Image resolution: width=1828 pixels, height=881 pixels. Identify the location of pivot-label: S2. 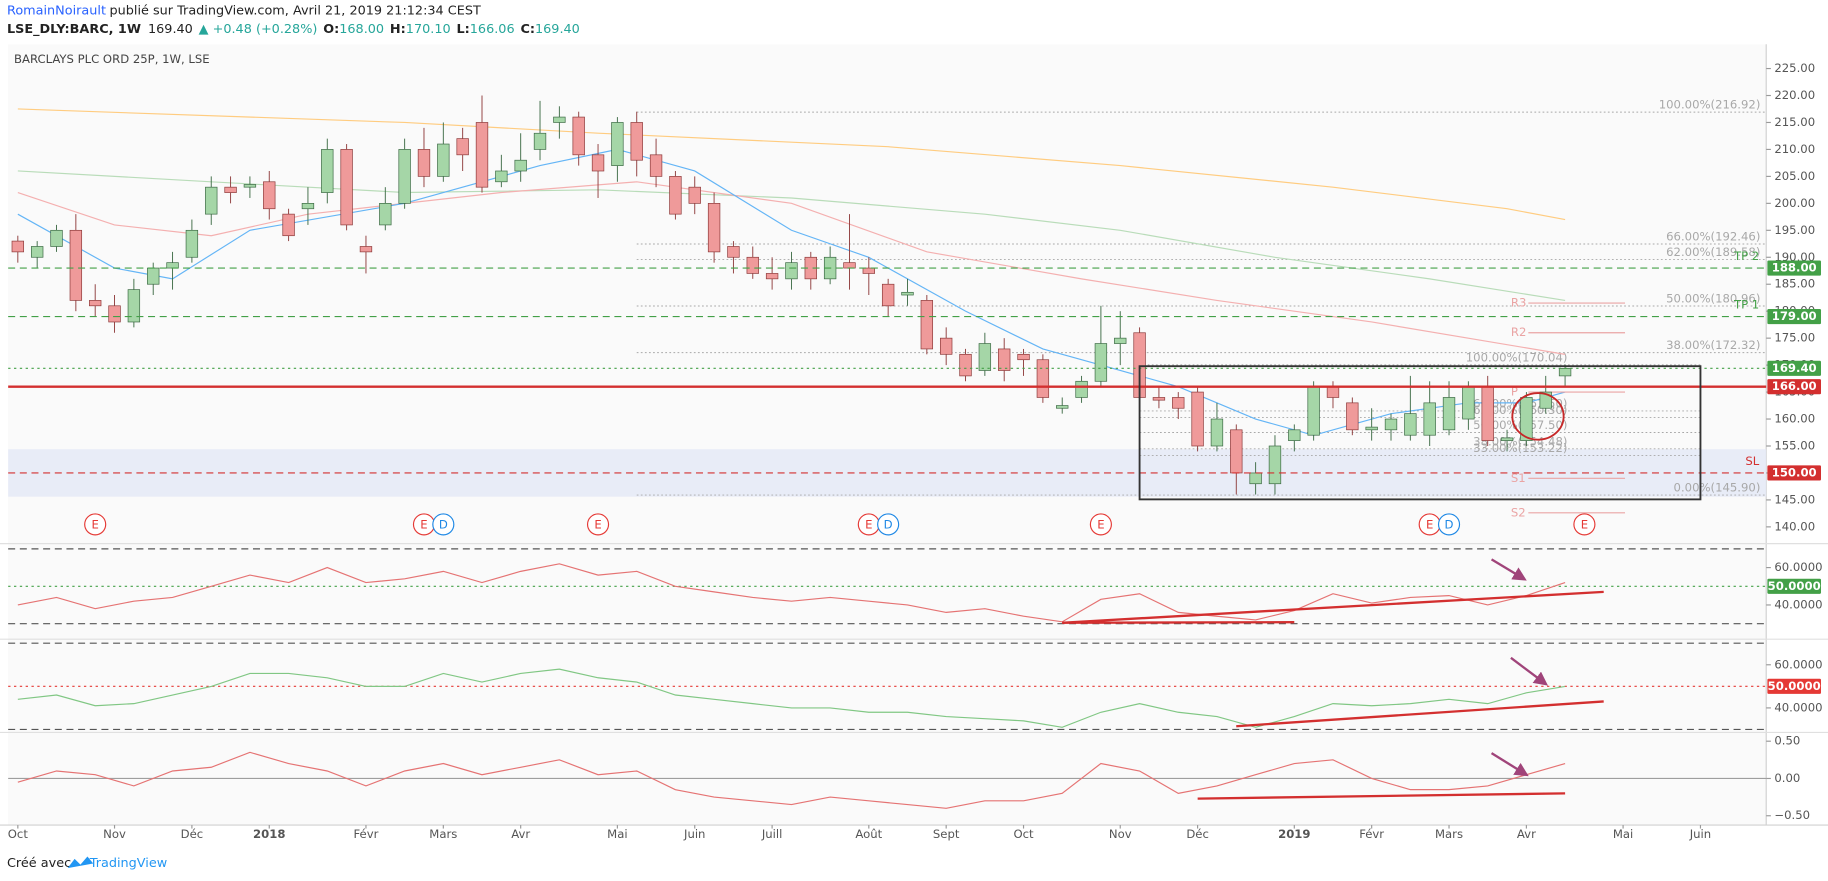
(1518, 512).